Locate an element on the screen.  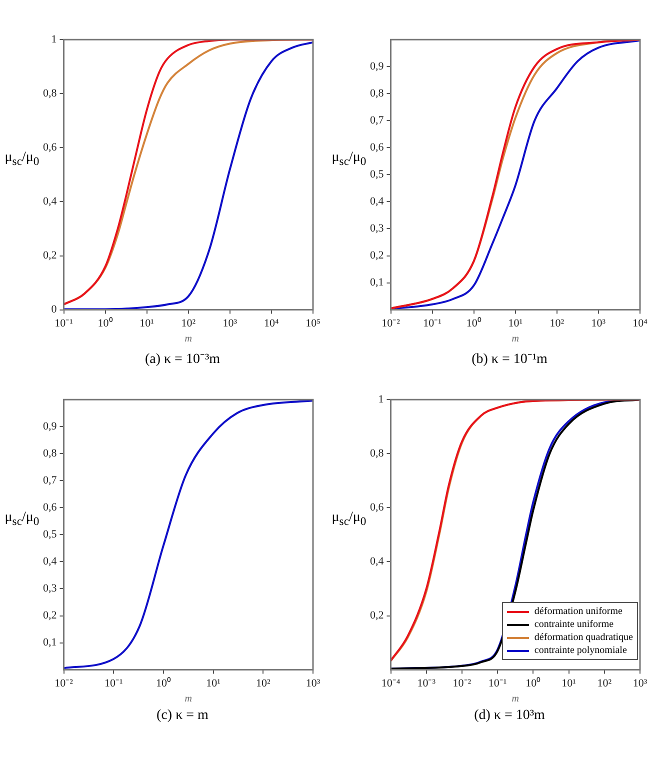
legend-label: déformation quadratique is located at coordinates (583, 637).